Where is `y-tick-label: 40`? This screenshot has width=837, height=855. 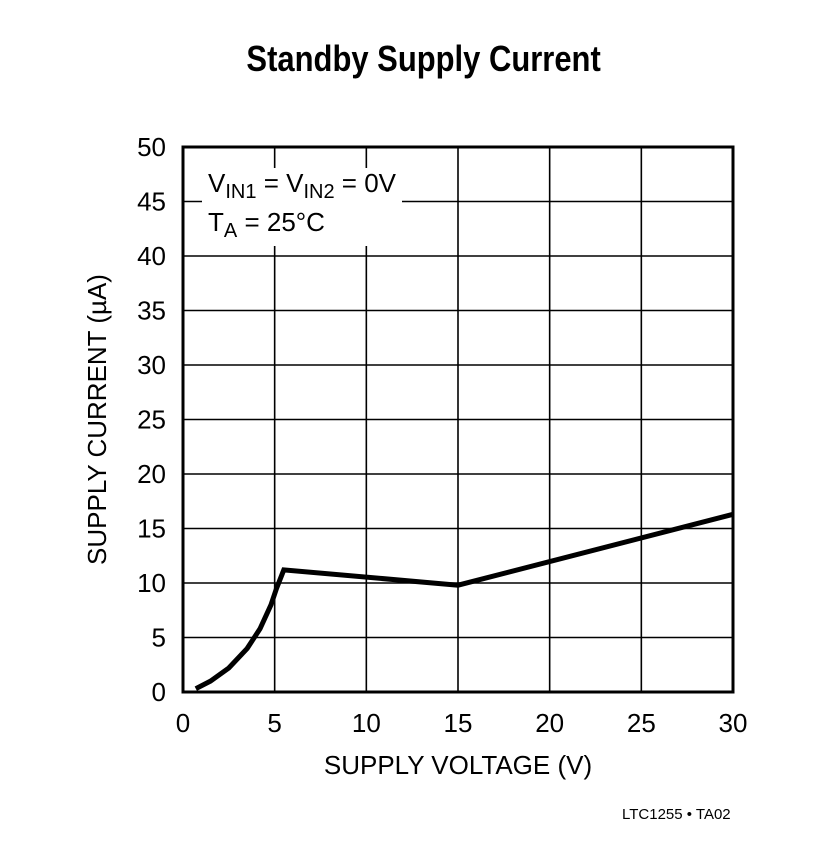
y-tick-label: 40 is located at coordinates (151, 256).